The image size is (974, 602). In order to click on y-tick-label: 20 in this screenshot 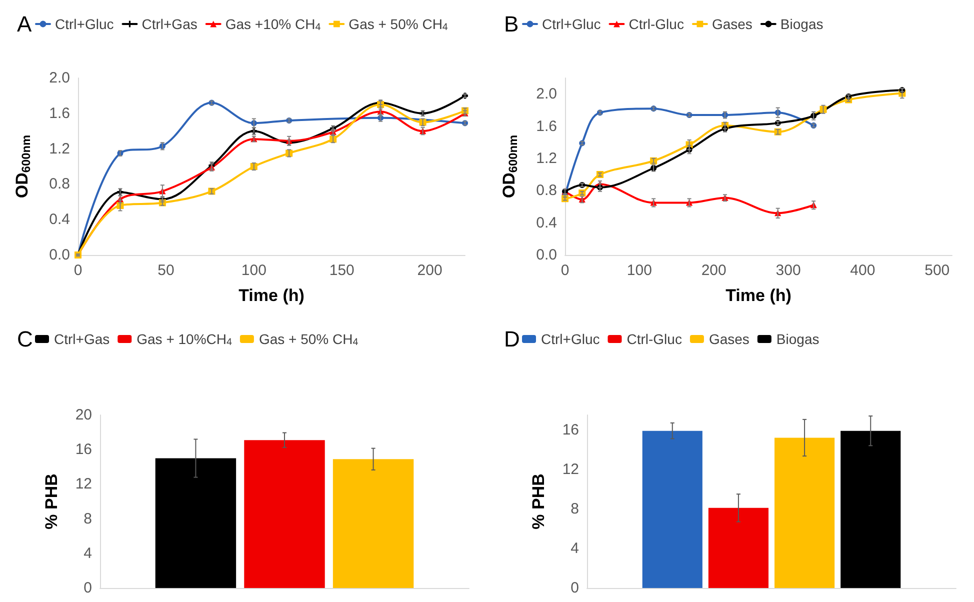, I will do `click(83, 415)`.